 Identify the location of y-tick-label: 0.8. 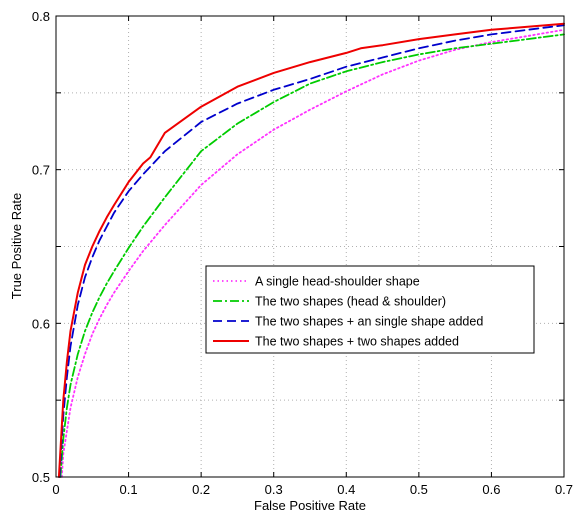
(41, 16).